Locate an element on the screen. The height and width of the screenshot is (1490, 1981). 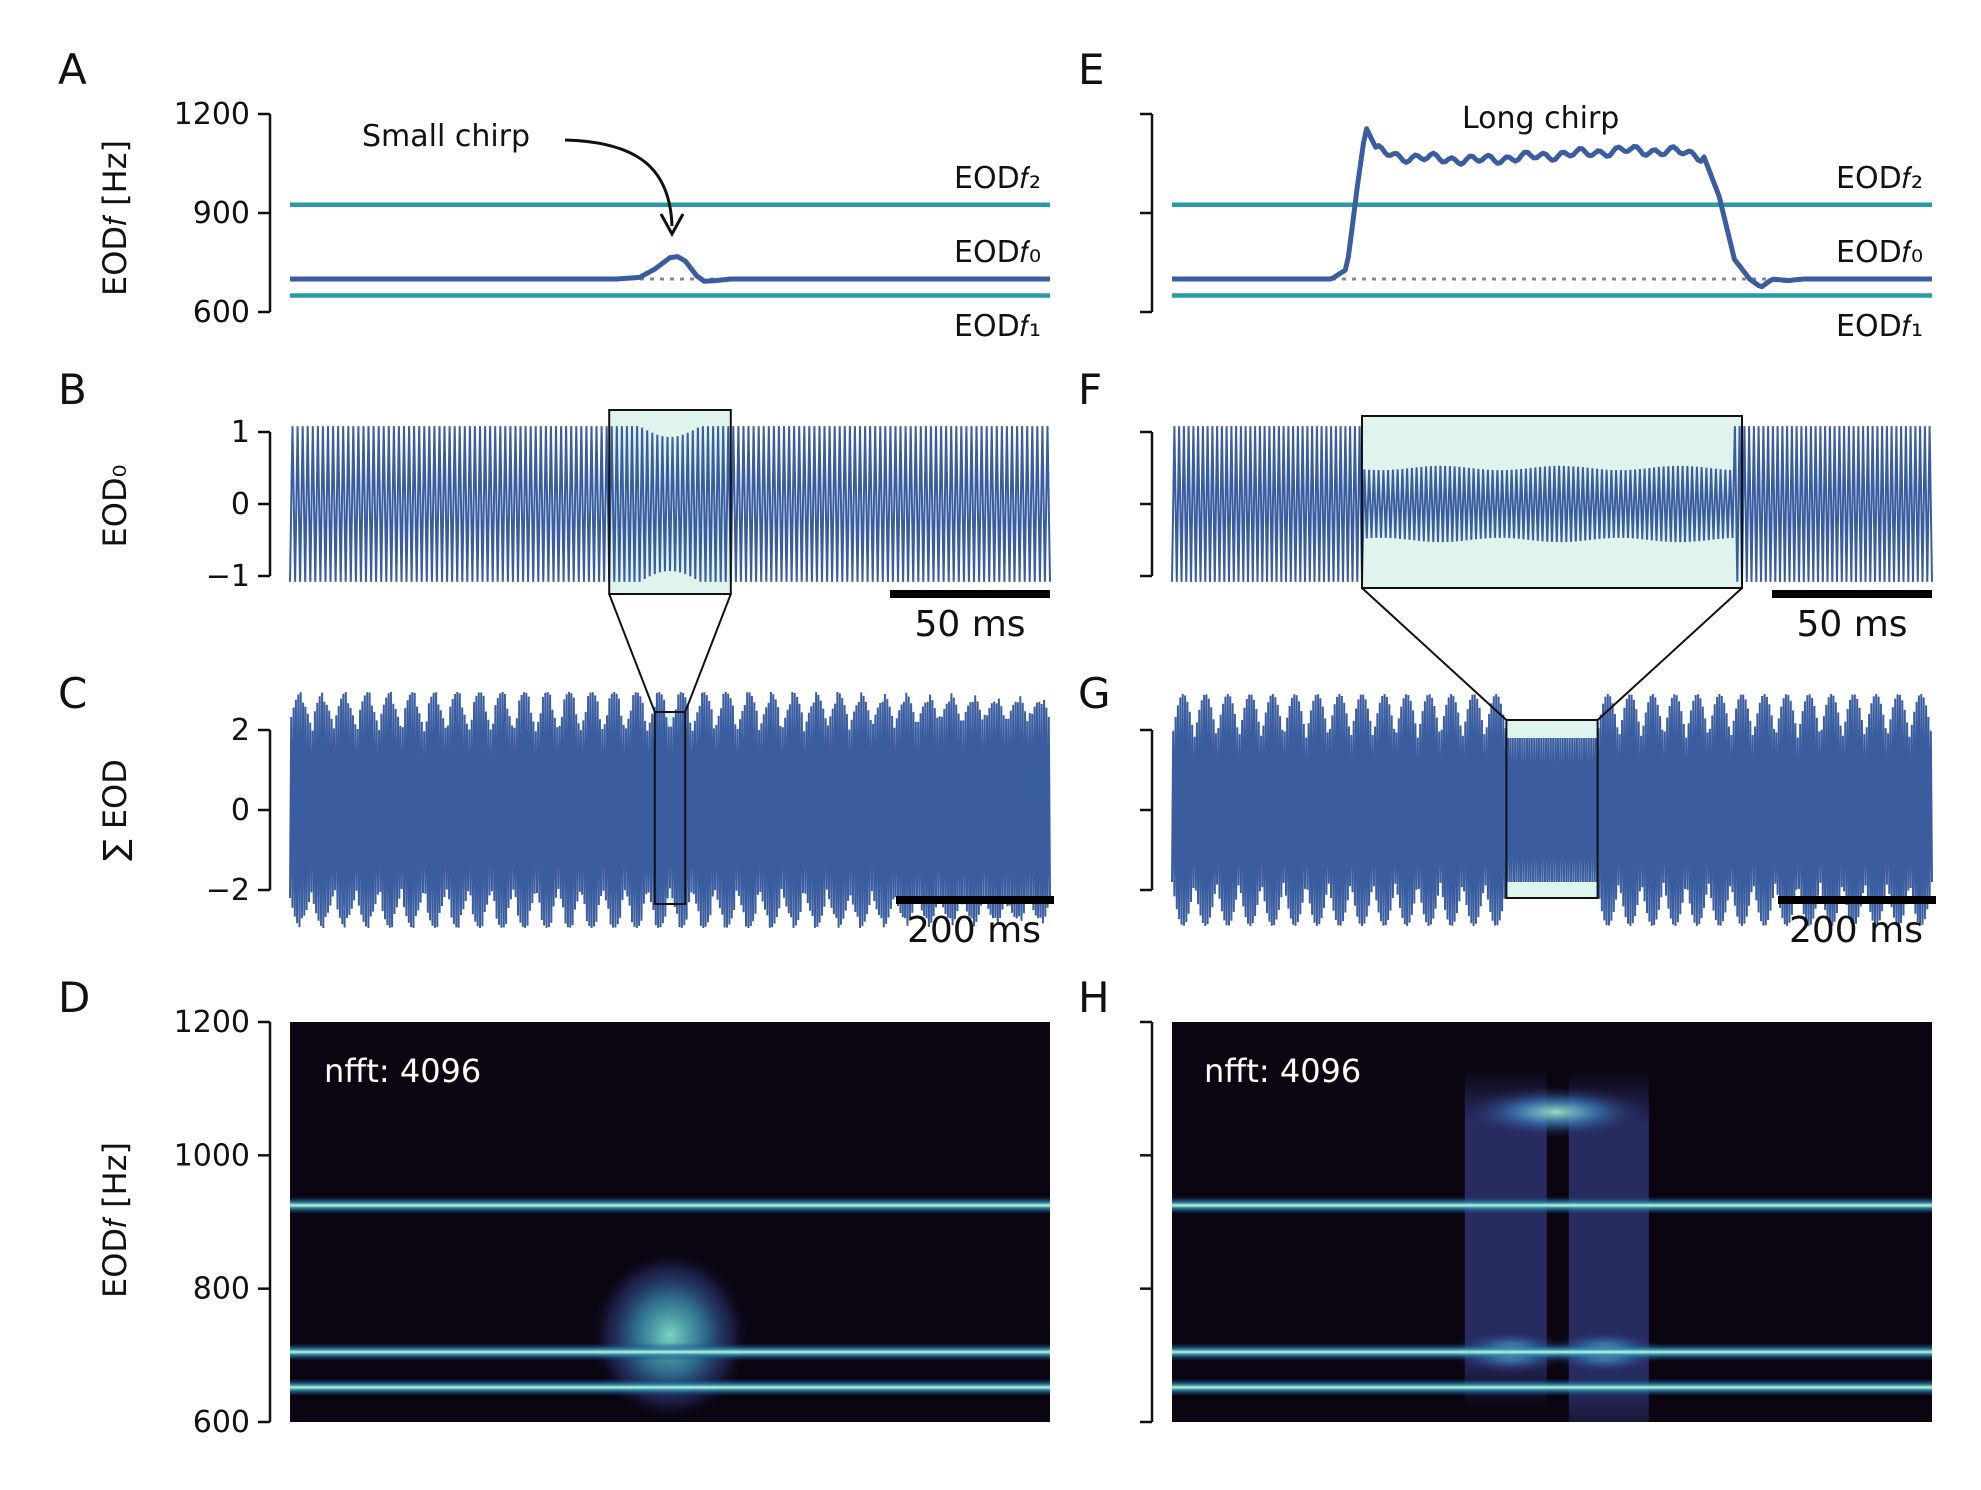
panel-g-waveform is located at coordinates (1552, 810).